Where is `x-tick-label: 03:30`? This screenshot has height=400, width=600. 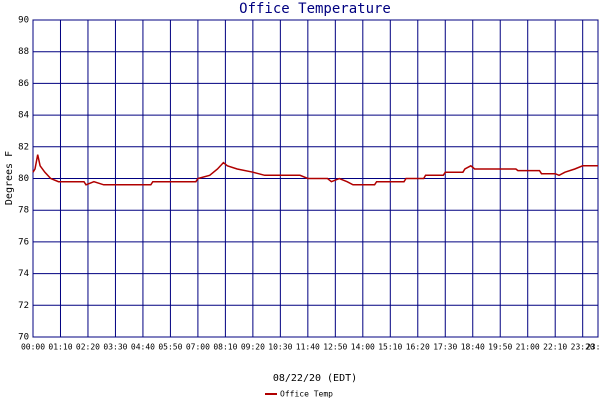 x-tick-label: 03:30 is located at coordinates (115, 347).